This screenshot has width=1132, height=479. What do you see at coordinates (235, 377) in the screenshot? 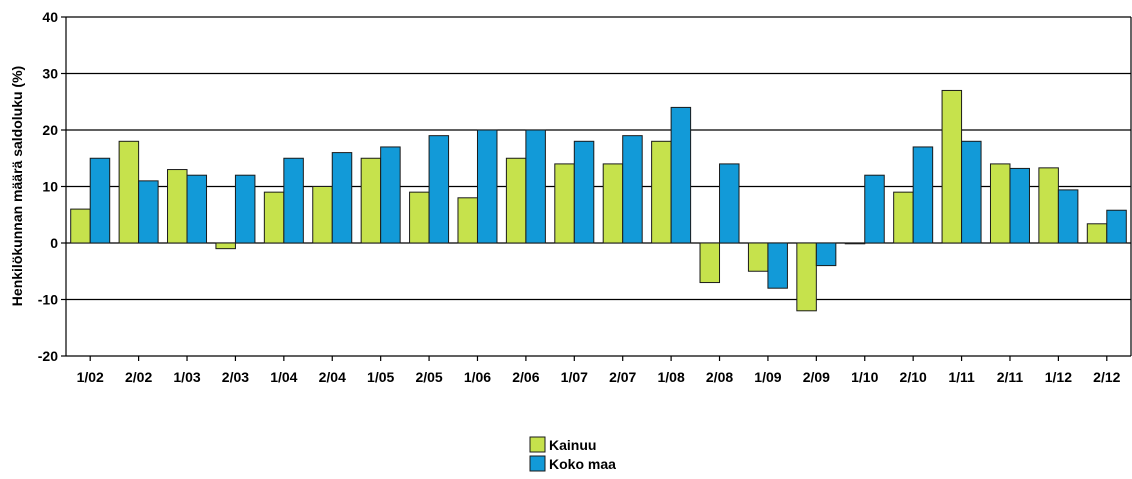
I see `x-tick-label: 2/03` at bounding box center [235, 377].